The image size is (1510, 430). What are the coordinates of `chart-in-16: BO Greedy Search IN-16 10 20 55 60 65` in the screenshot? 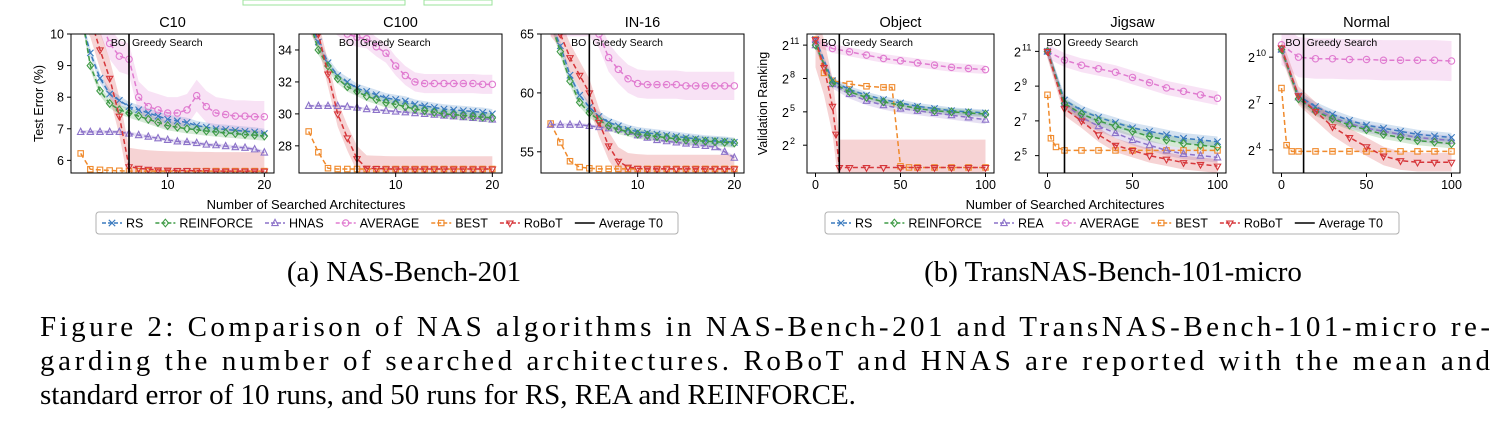 It's located at (632, 103).